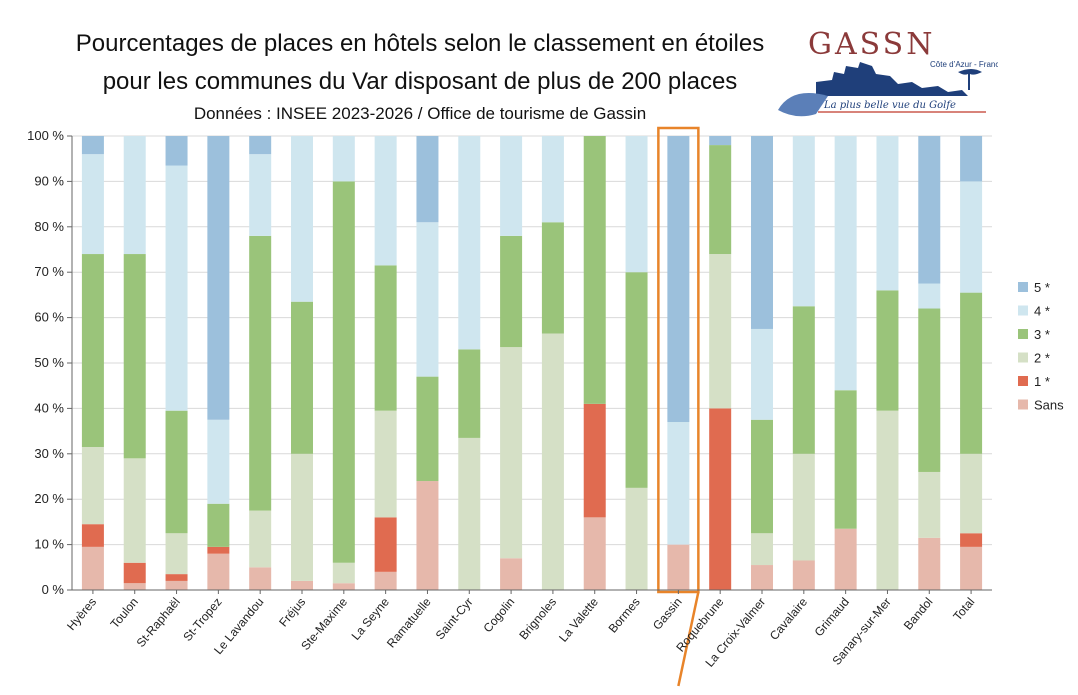 This screenshot has width=1078, height=695. I want to click on logo-region: Côte d’Azur - France, so click(964, 64).